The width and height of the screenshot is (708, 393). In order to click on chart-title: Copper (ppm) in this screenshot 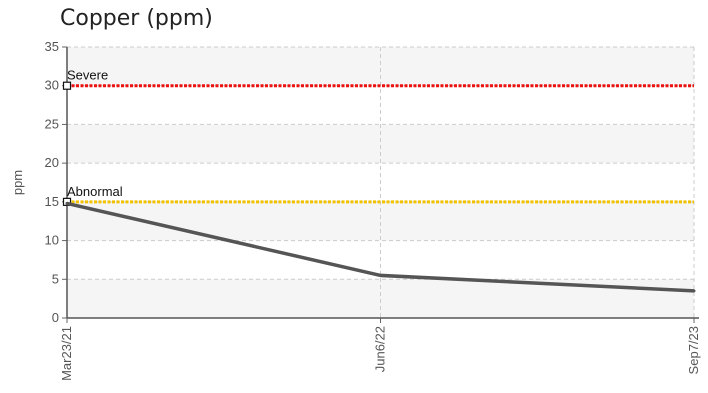, I will do `click(136, 18)`.